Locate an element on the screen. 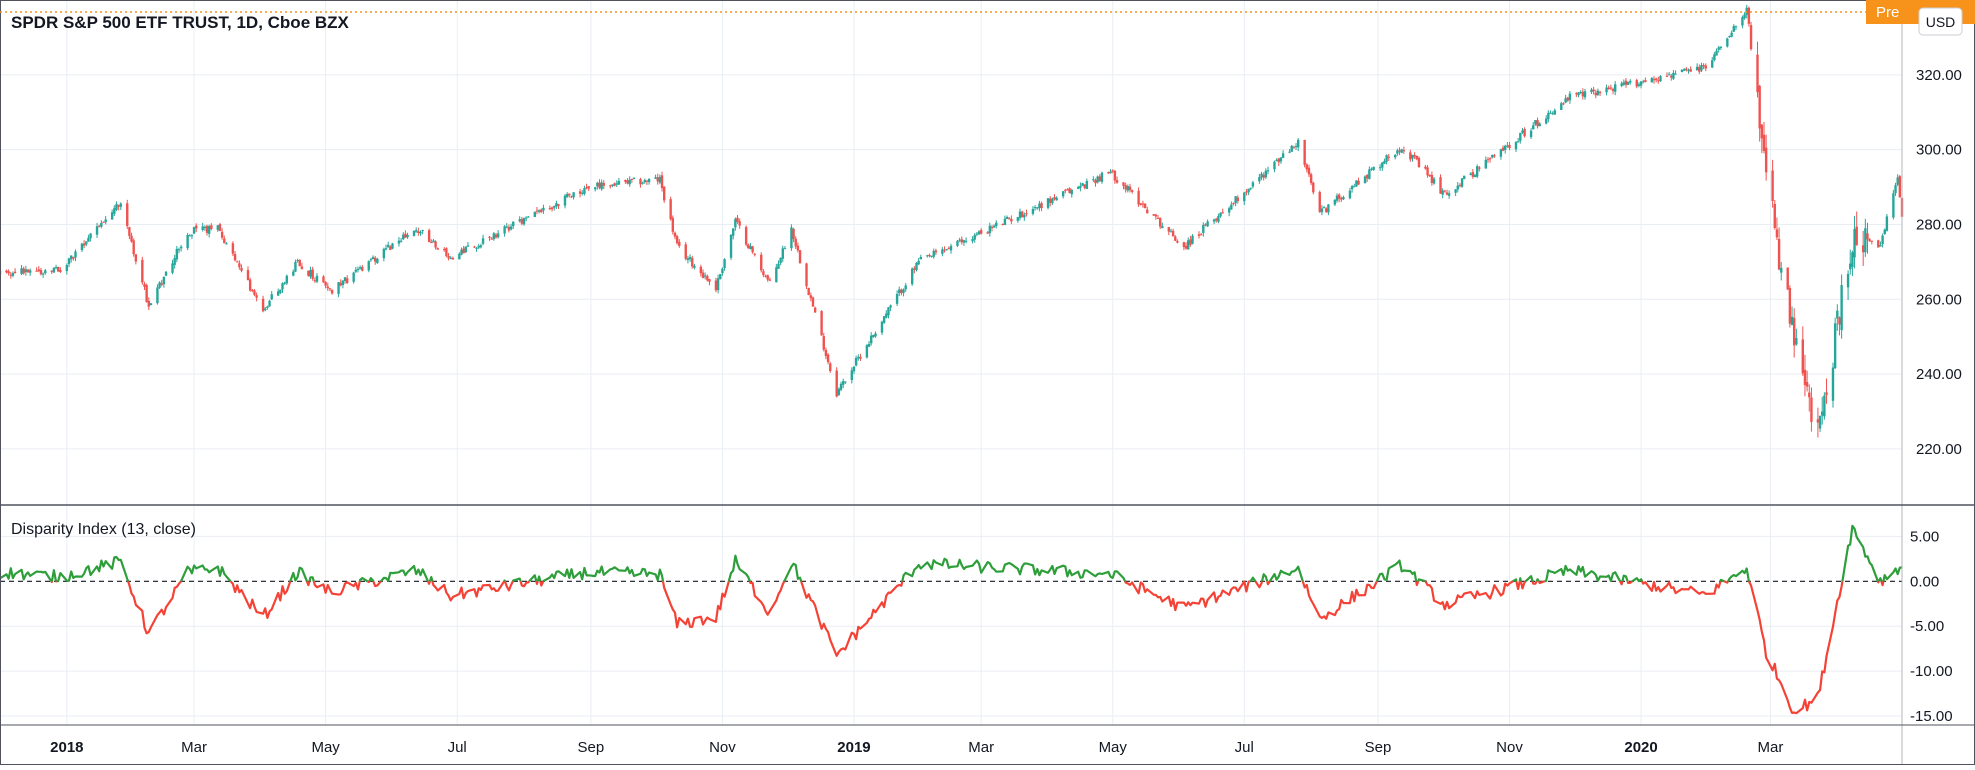 The width and height of the screenshot is (1975, 770). price-tick-label: 220.00 is located at coordinates (1939, 449).